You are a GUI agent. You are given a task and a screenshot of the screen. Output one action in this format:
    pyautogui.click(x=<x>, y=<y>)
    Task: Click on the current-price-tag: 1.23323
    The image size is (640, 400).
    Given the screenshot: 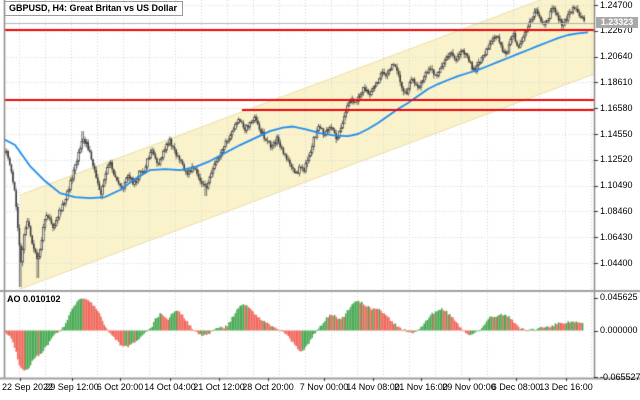 What is the action you would take?
    pyautogui.click(x=617, y=22)
    